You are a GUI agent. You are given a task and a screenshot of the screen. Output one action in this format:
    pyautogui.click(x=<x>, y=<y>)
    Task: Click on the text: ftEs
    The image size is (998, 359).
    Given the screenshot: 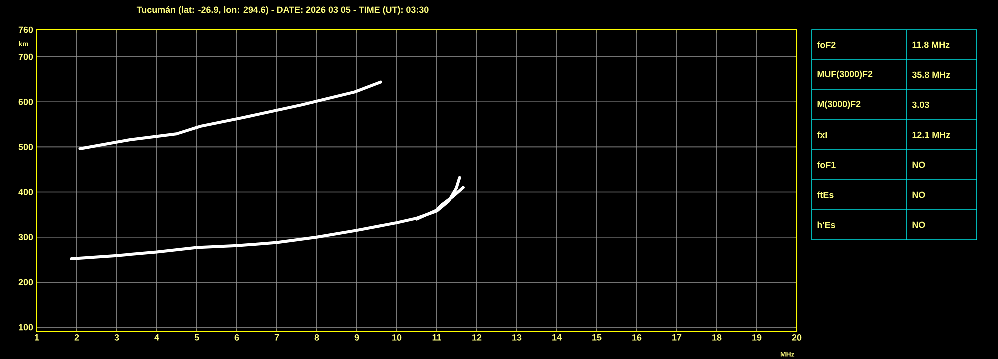 What is the action you would take?
    pyautogui.click(x=825, y=195)
    